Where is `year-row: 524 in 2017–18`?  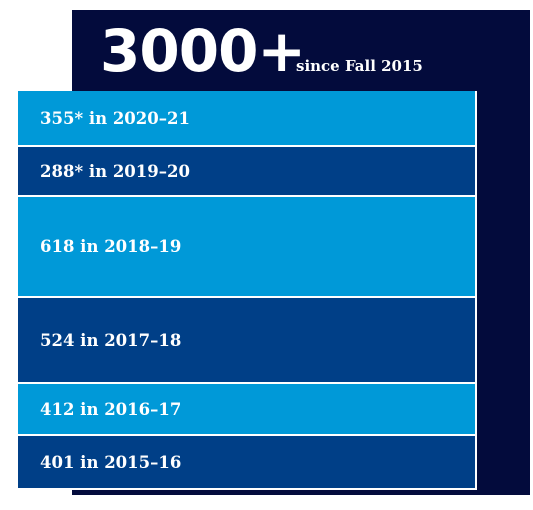 year-row: 524 in 2017–18 is located at coordinates (247, 341).